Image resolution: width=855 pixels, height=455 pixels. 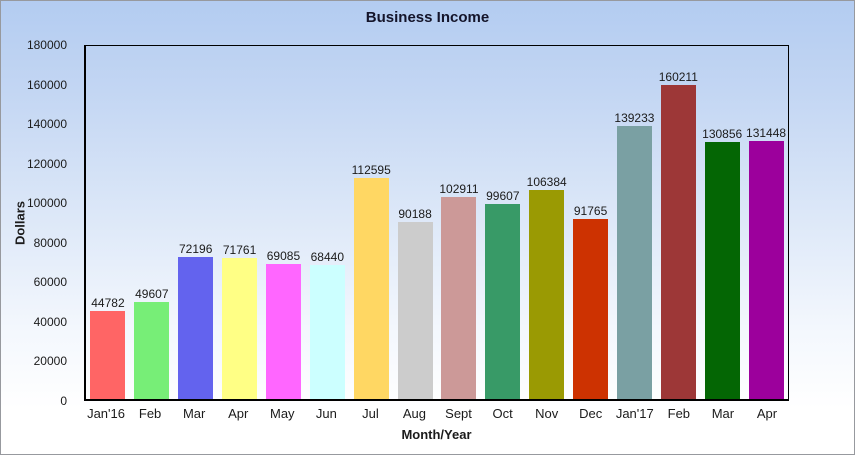 What do you see at coordinates (590, 211) in the screenshot?
I see `bar-value-label: 91765` at bounding box center [590, 211].